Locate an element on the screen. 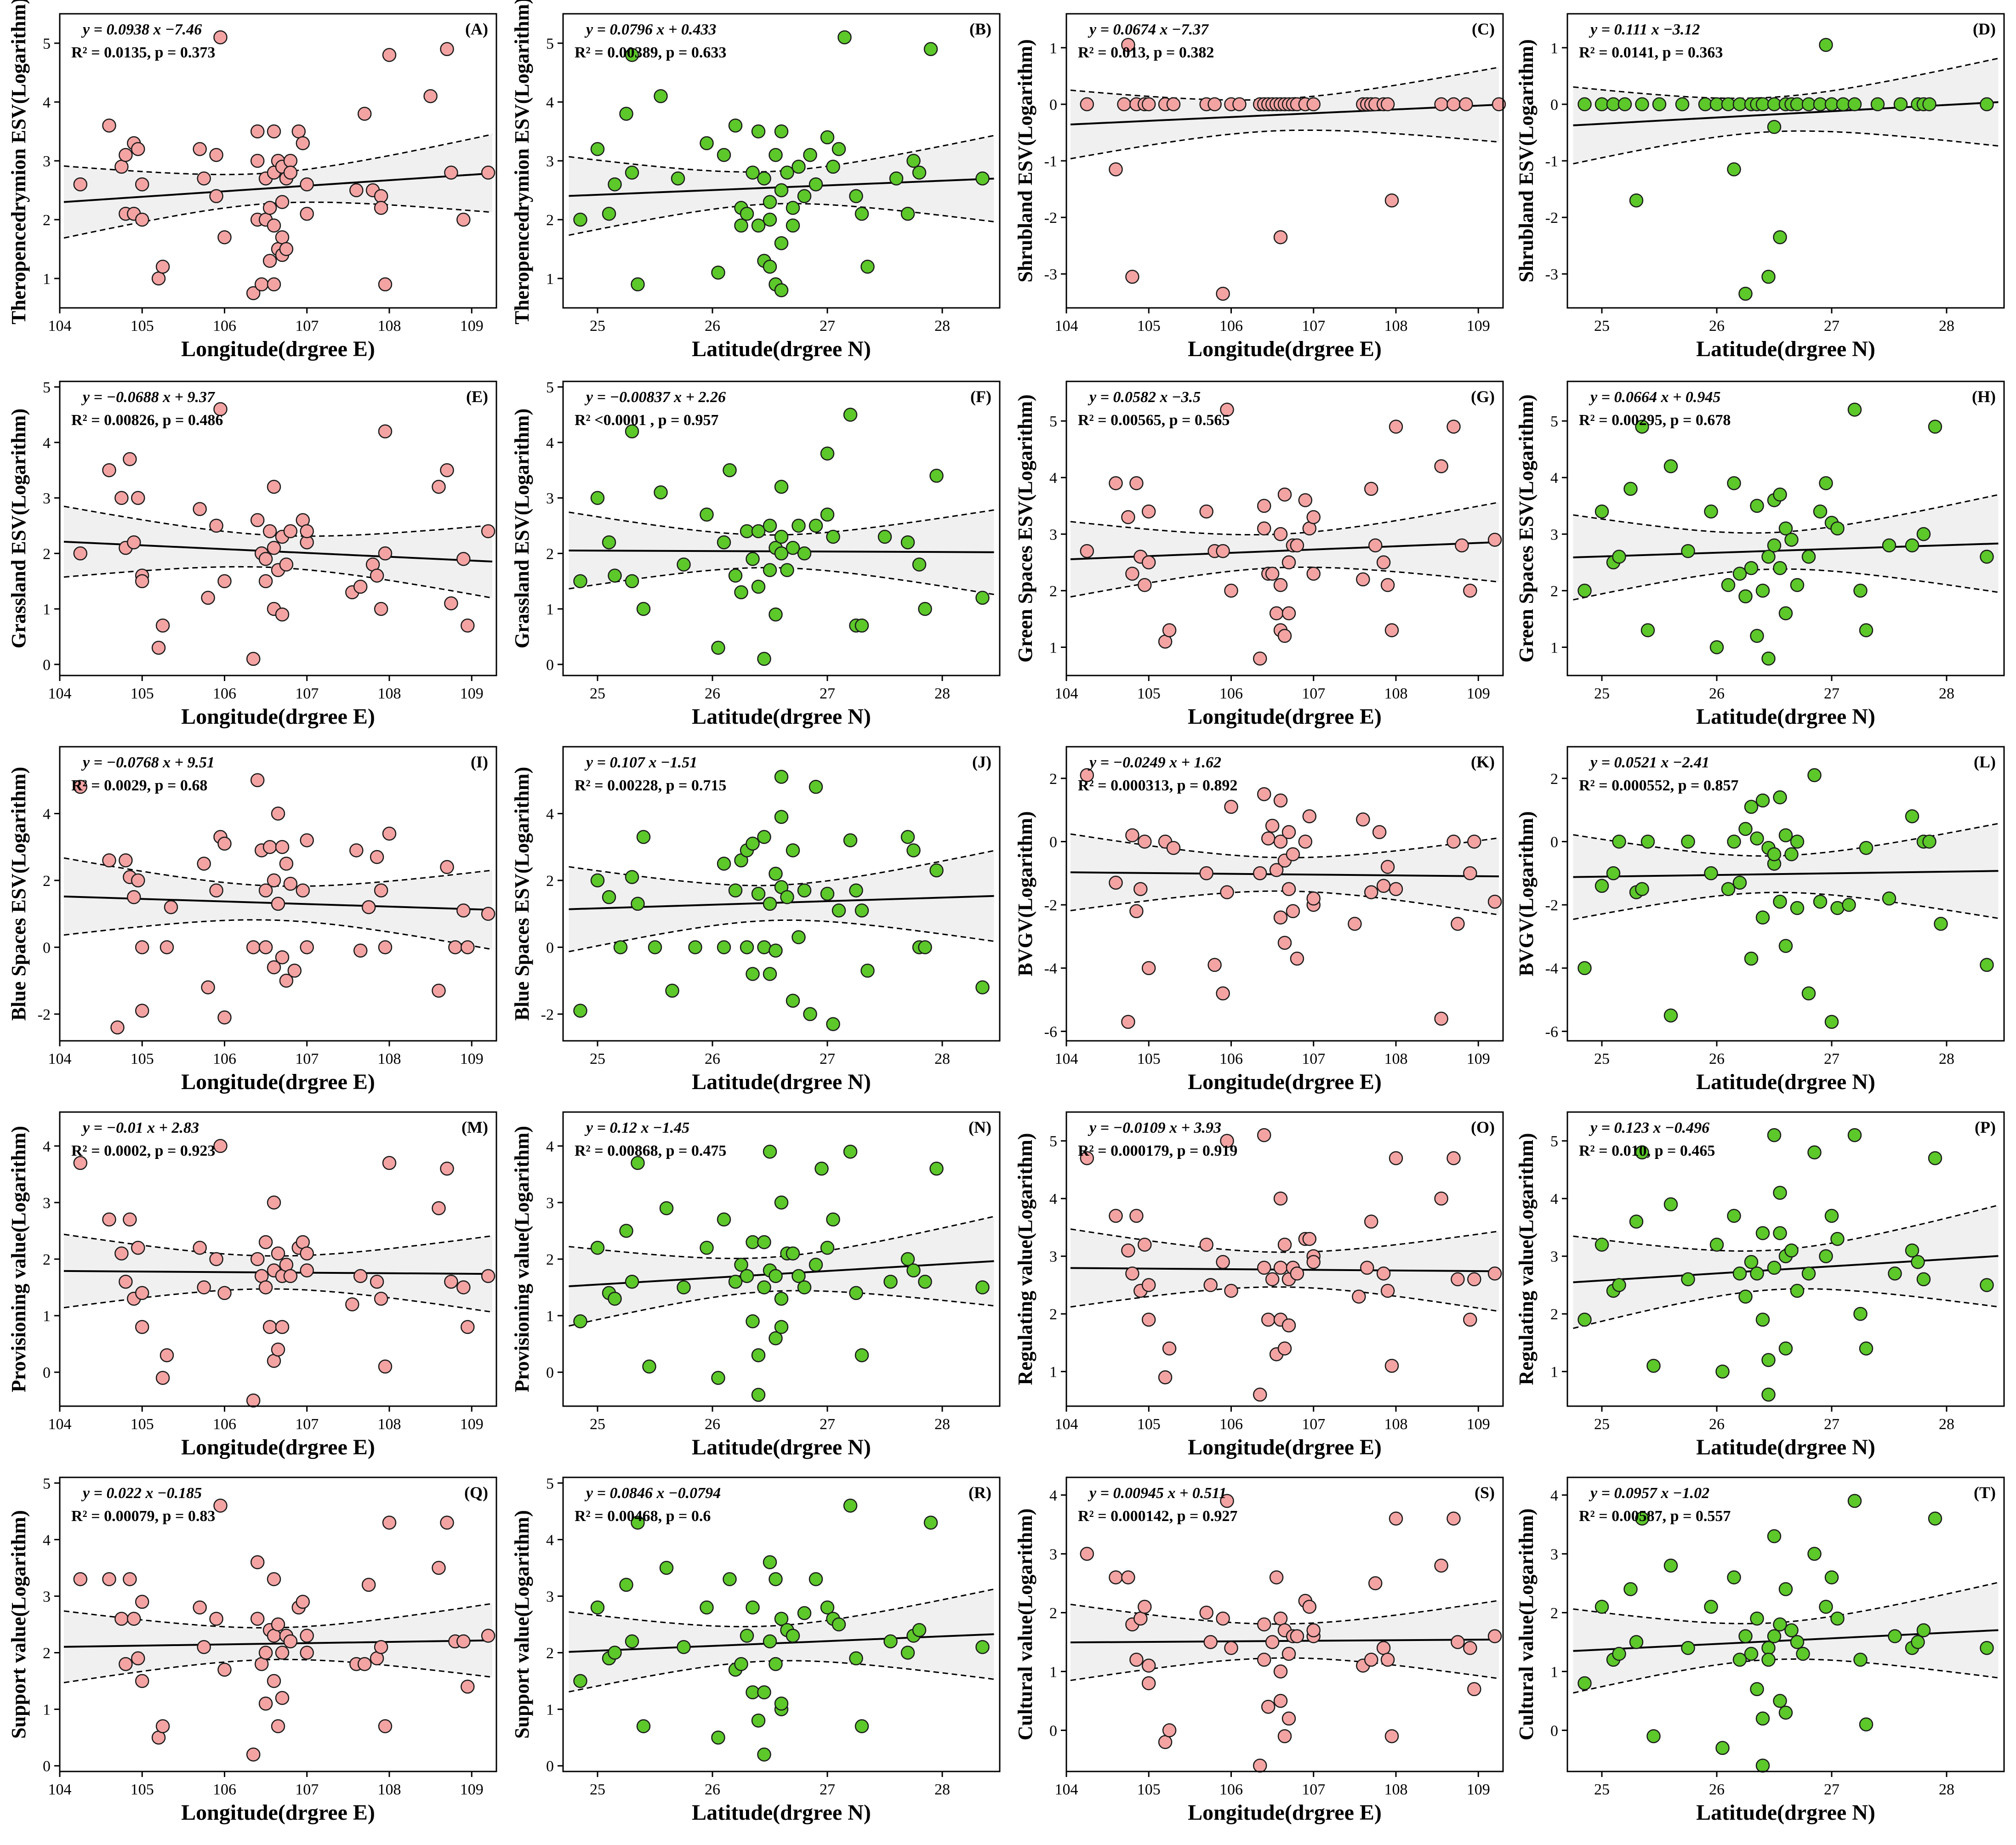  y-tick-label: 2 is located at coordinates (550, 1259).